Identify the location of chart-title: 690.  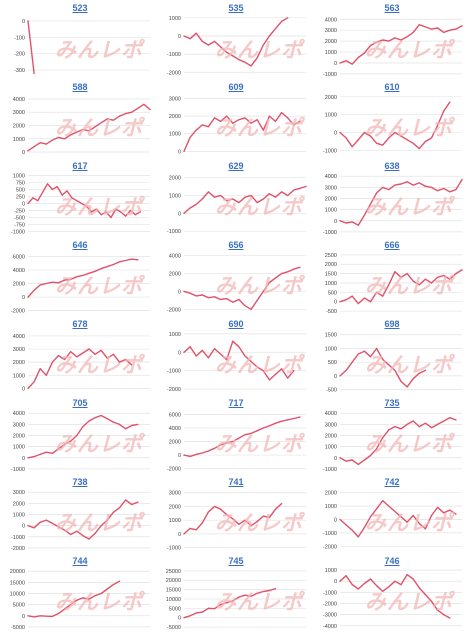
(236, 324).